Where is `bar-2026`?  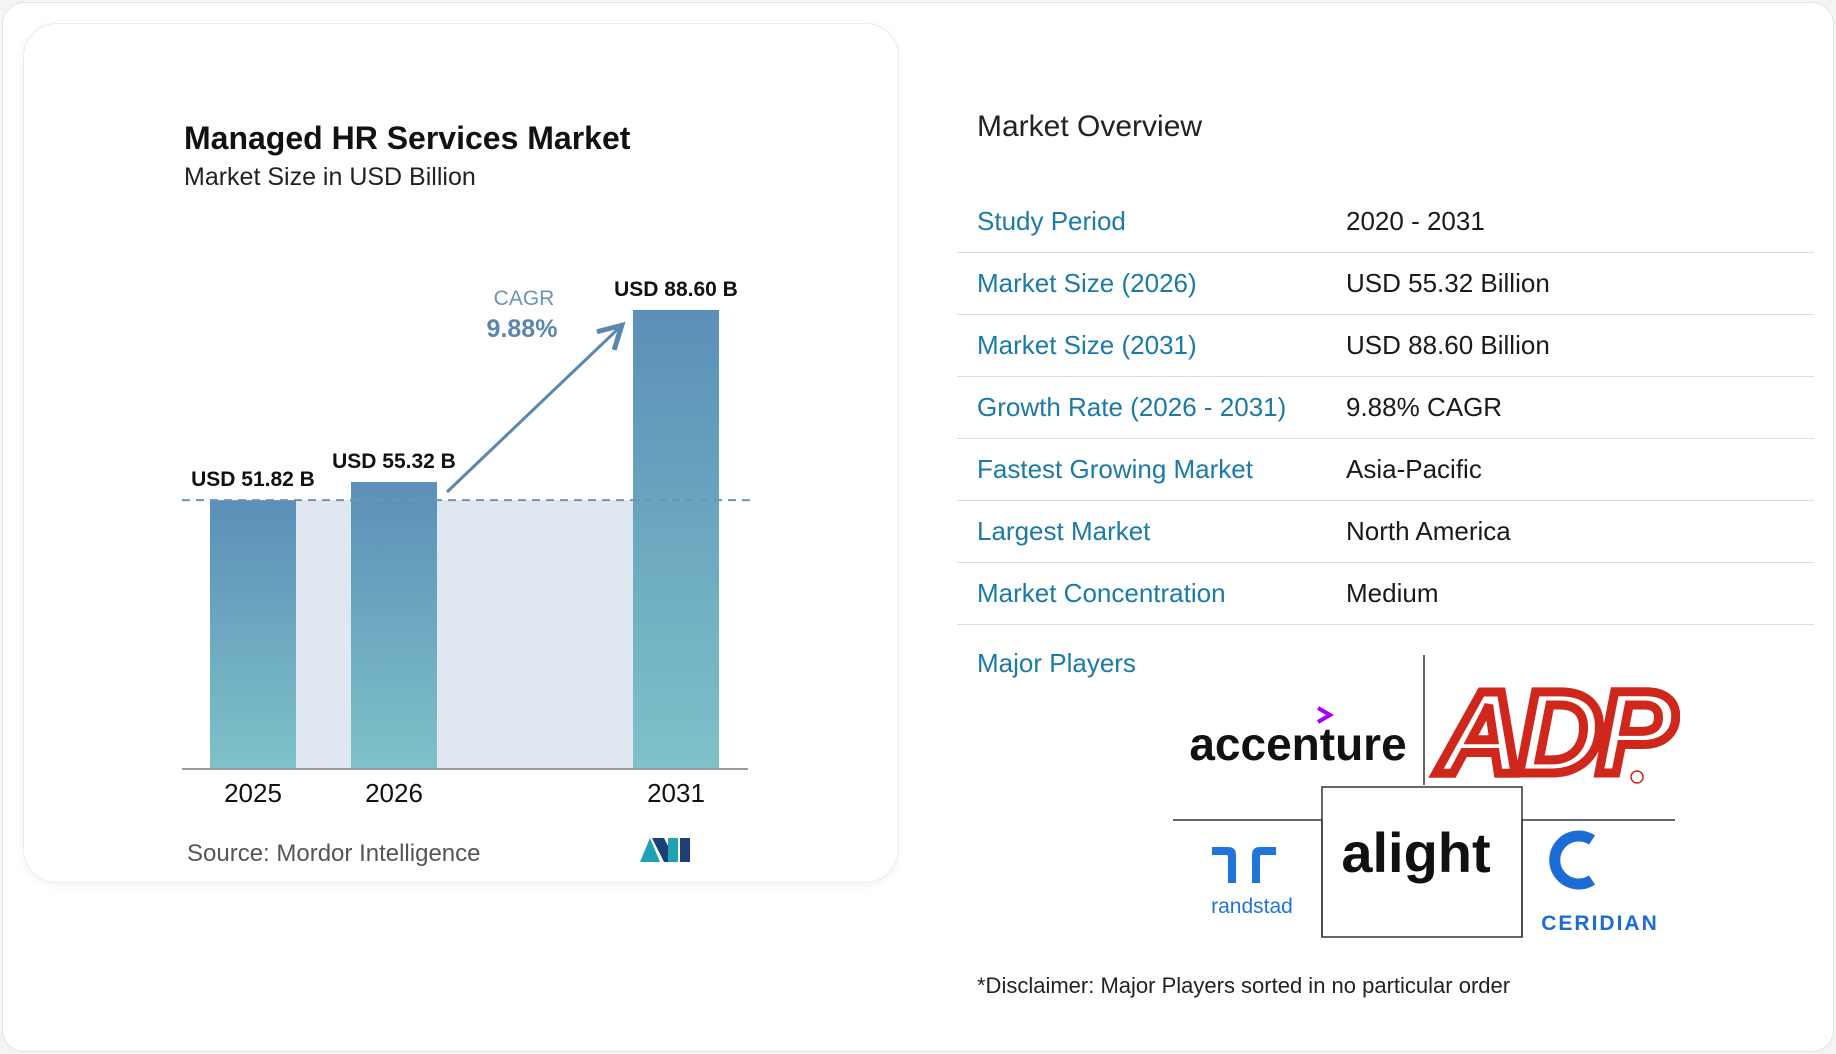
bar-2026 is located at coordinates (394, 625).